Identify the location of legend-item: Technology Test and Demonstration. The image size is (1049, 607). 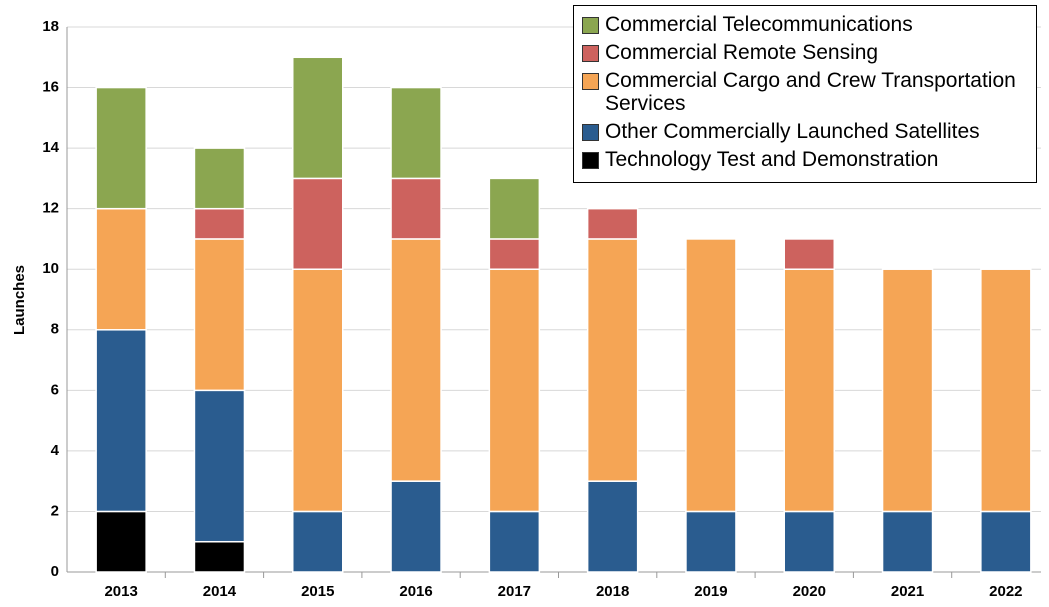
(806, 159).